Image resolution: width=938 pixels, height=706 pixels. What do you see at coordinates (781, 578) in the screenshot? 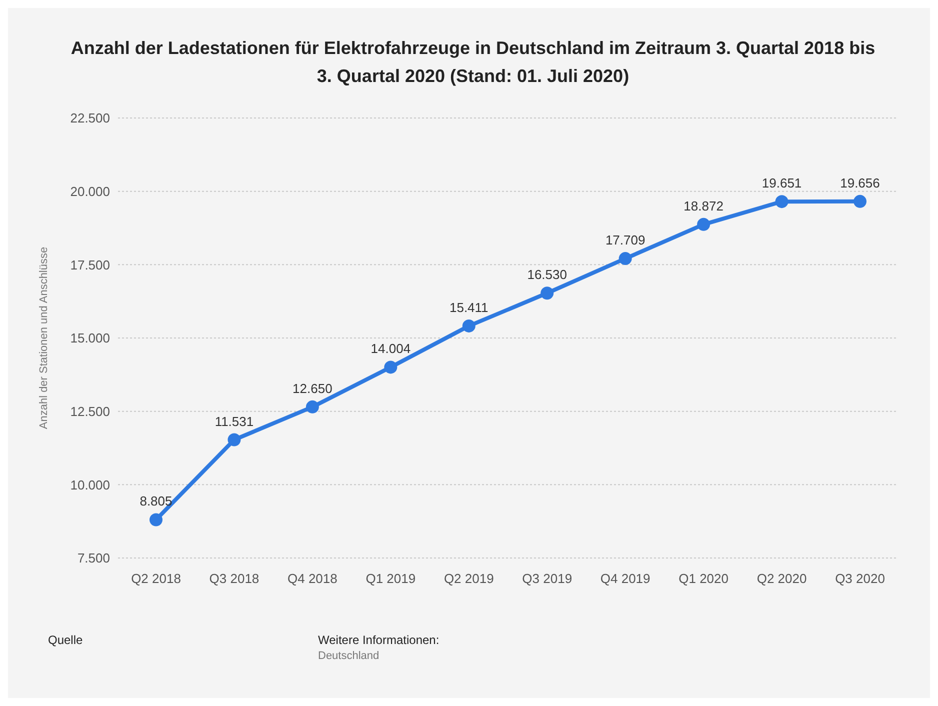
I see `x-tick-label: Q2 2020` at bounding box center [781, 578].